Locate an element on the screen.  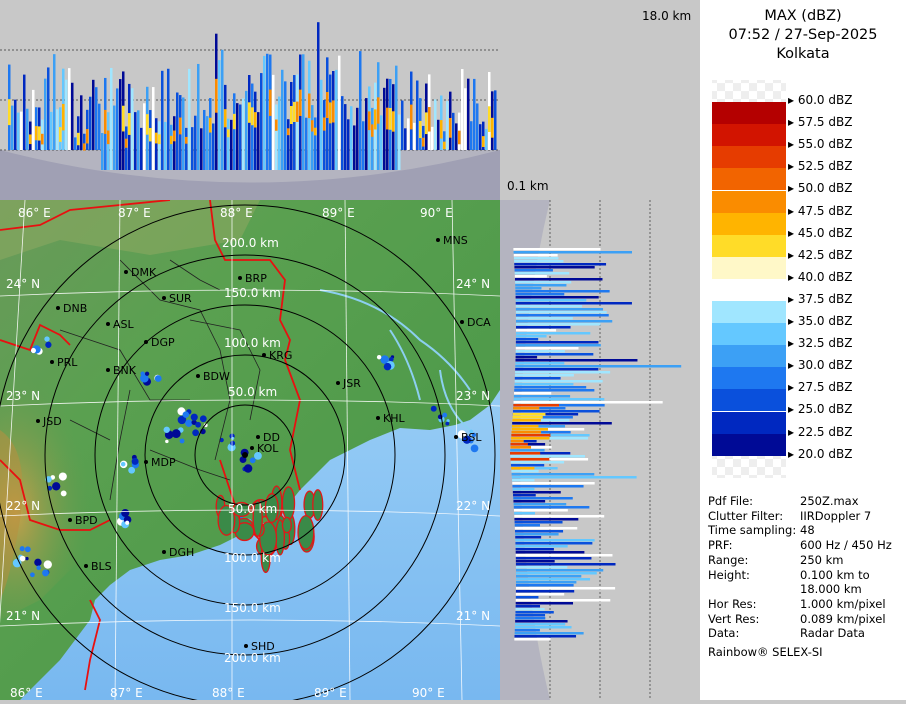
range-label: 50.0 km is located at coordinates (252, 392).